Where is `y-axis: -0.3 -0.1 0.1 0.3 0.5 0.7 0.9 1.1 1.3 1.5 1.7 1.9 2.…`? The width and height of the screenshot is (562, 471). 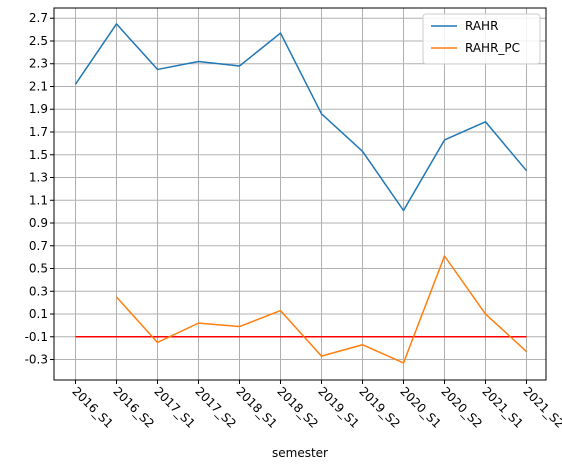 y-axis: -0.3 -0.1 0.1 0.3 0.5 0.7 0.9 1.1 1.3 1.5 1.7 1.9 2.… is located at coordinates (39, 189).